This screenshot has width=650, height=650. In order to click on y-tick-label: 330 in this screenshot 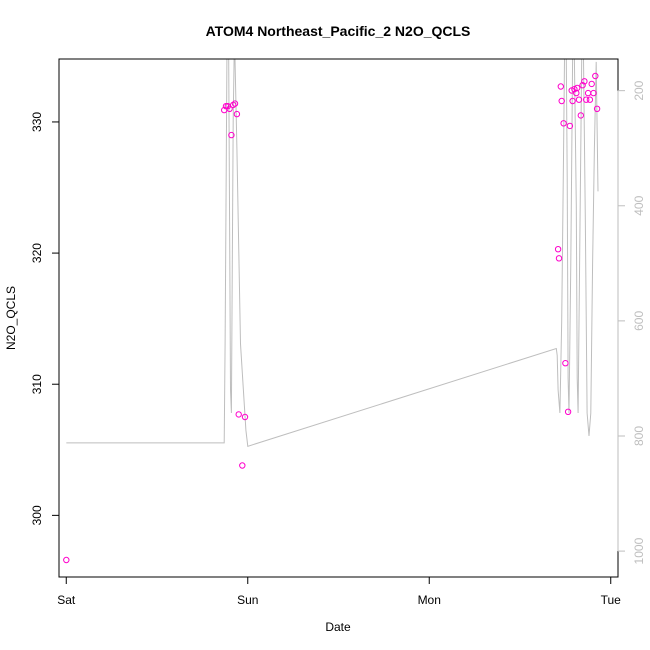, I will do `click(37, 122)`.